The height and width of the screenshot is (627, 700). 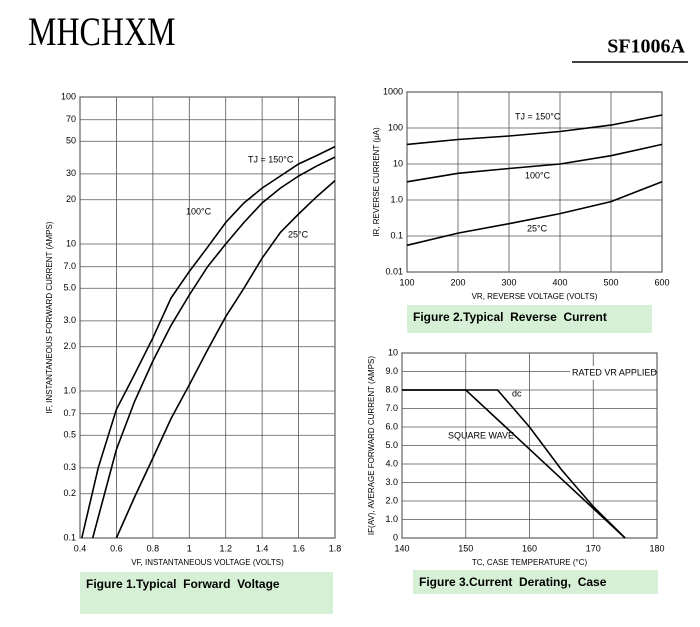 I want to click on y-tick-label: 0.5, so click(x=69, y=435).